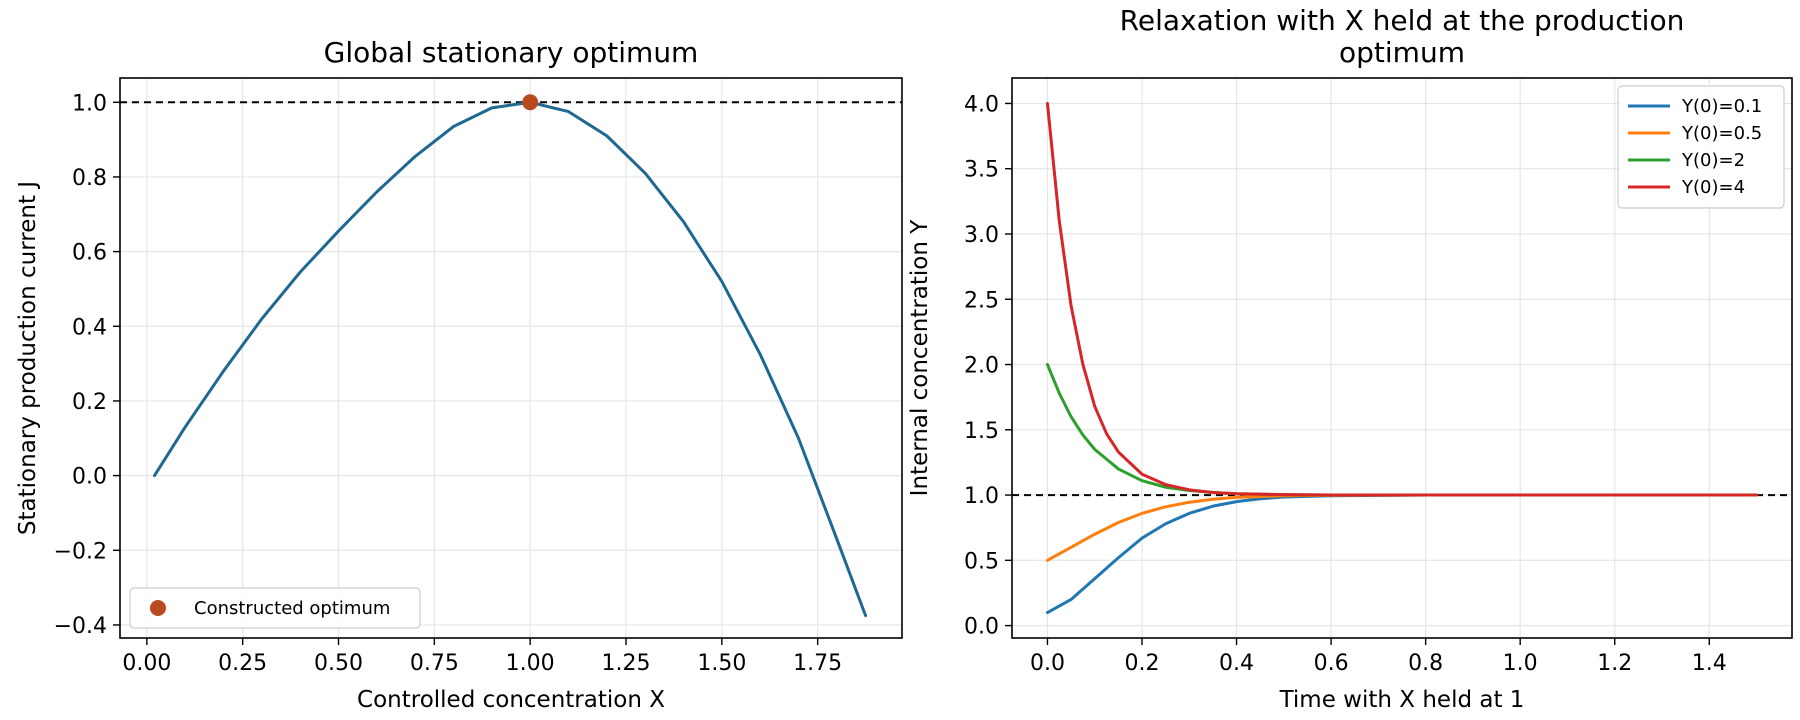 The height and width of the screenshot is (720, 1800). What do you see at coordinates (1520, 663) in the screenshot?
I see `right-x-tick-label-5: 1.0` at bounding box center [1520, 663].